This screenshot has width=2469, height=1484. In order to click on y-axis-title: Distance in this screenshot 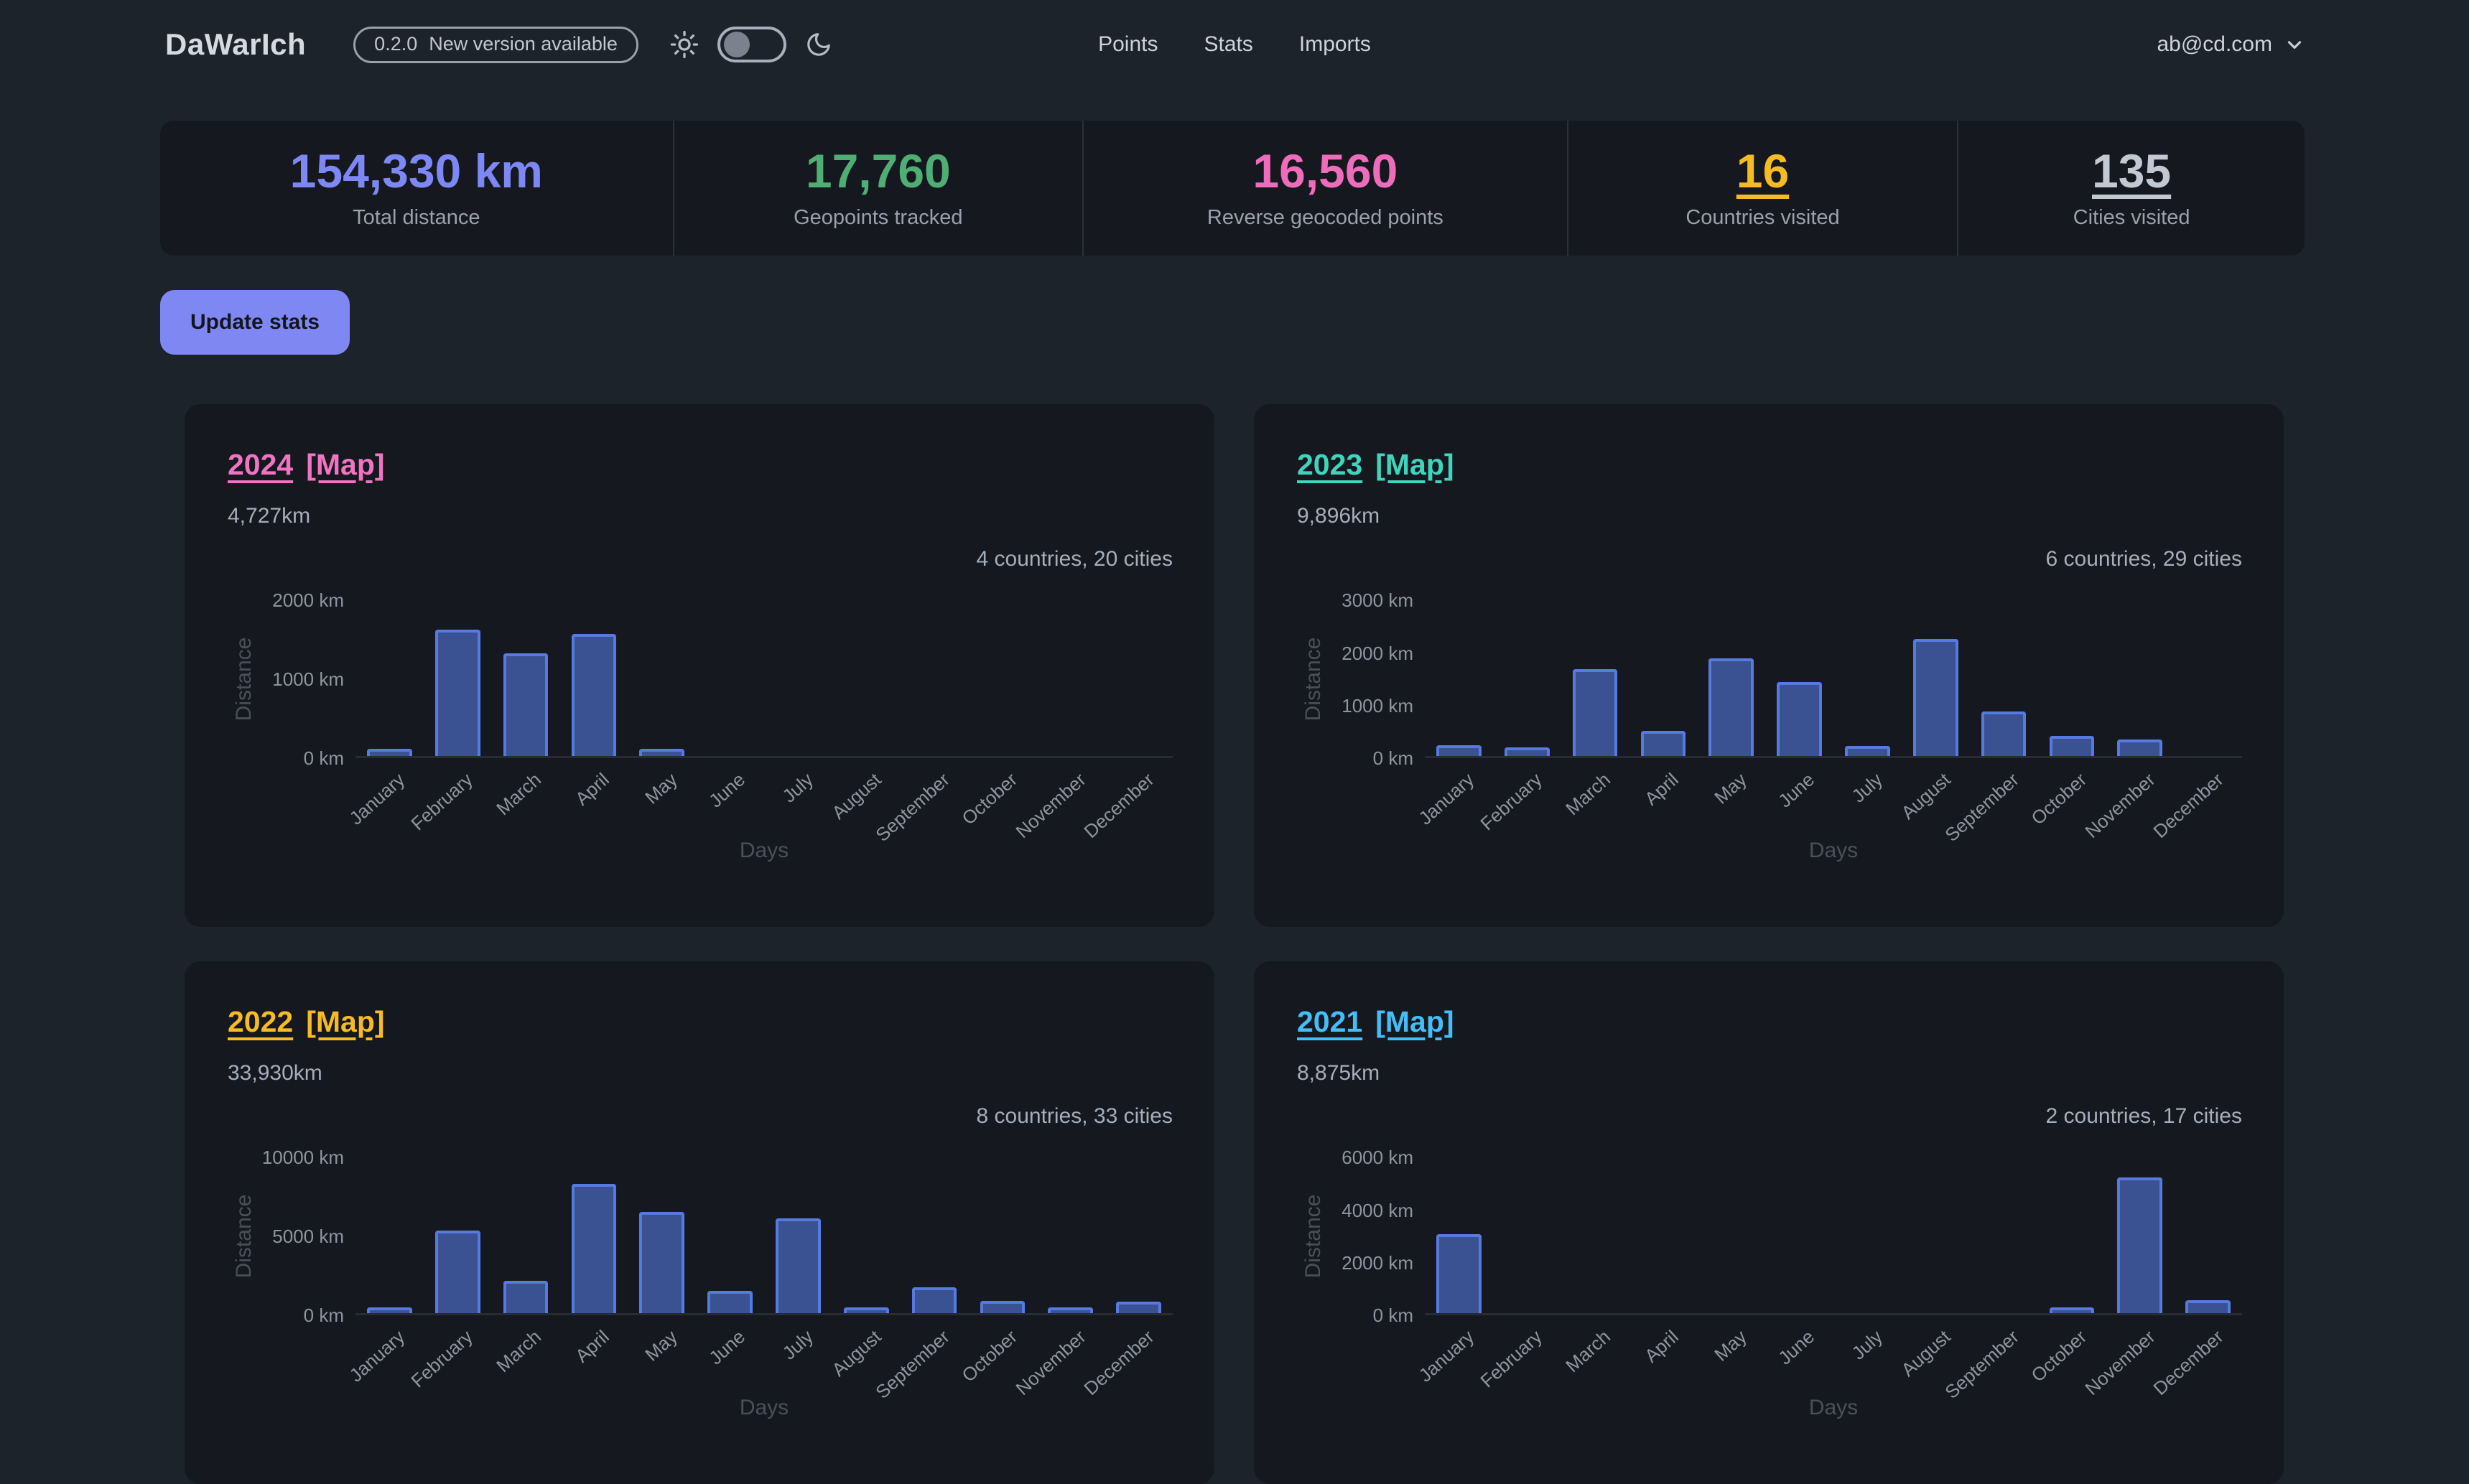, I will do `click(244, 679)`.